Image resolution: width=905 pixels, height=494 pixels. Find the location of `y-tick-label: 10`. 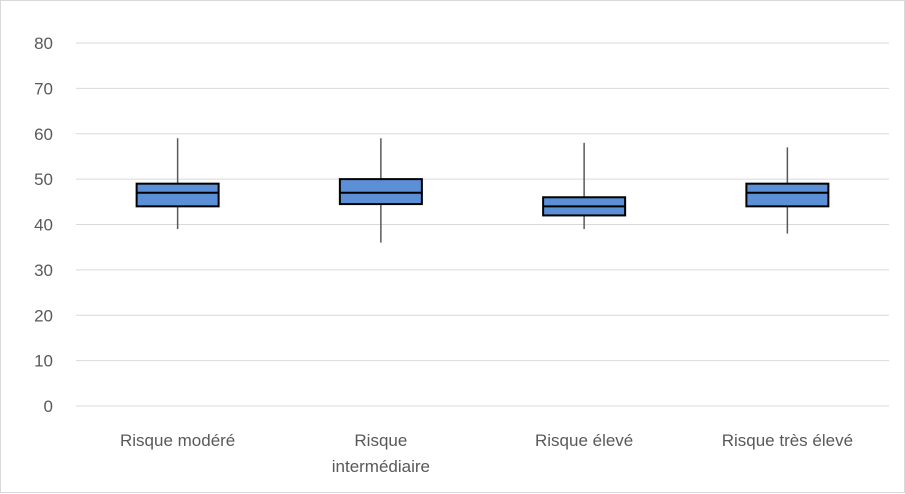

y-tick-label: 10 is located at coordinates (43, 361).